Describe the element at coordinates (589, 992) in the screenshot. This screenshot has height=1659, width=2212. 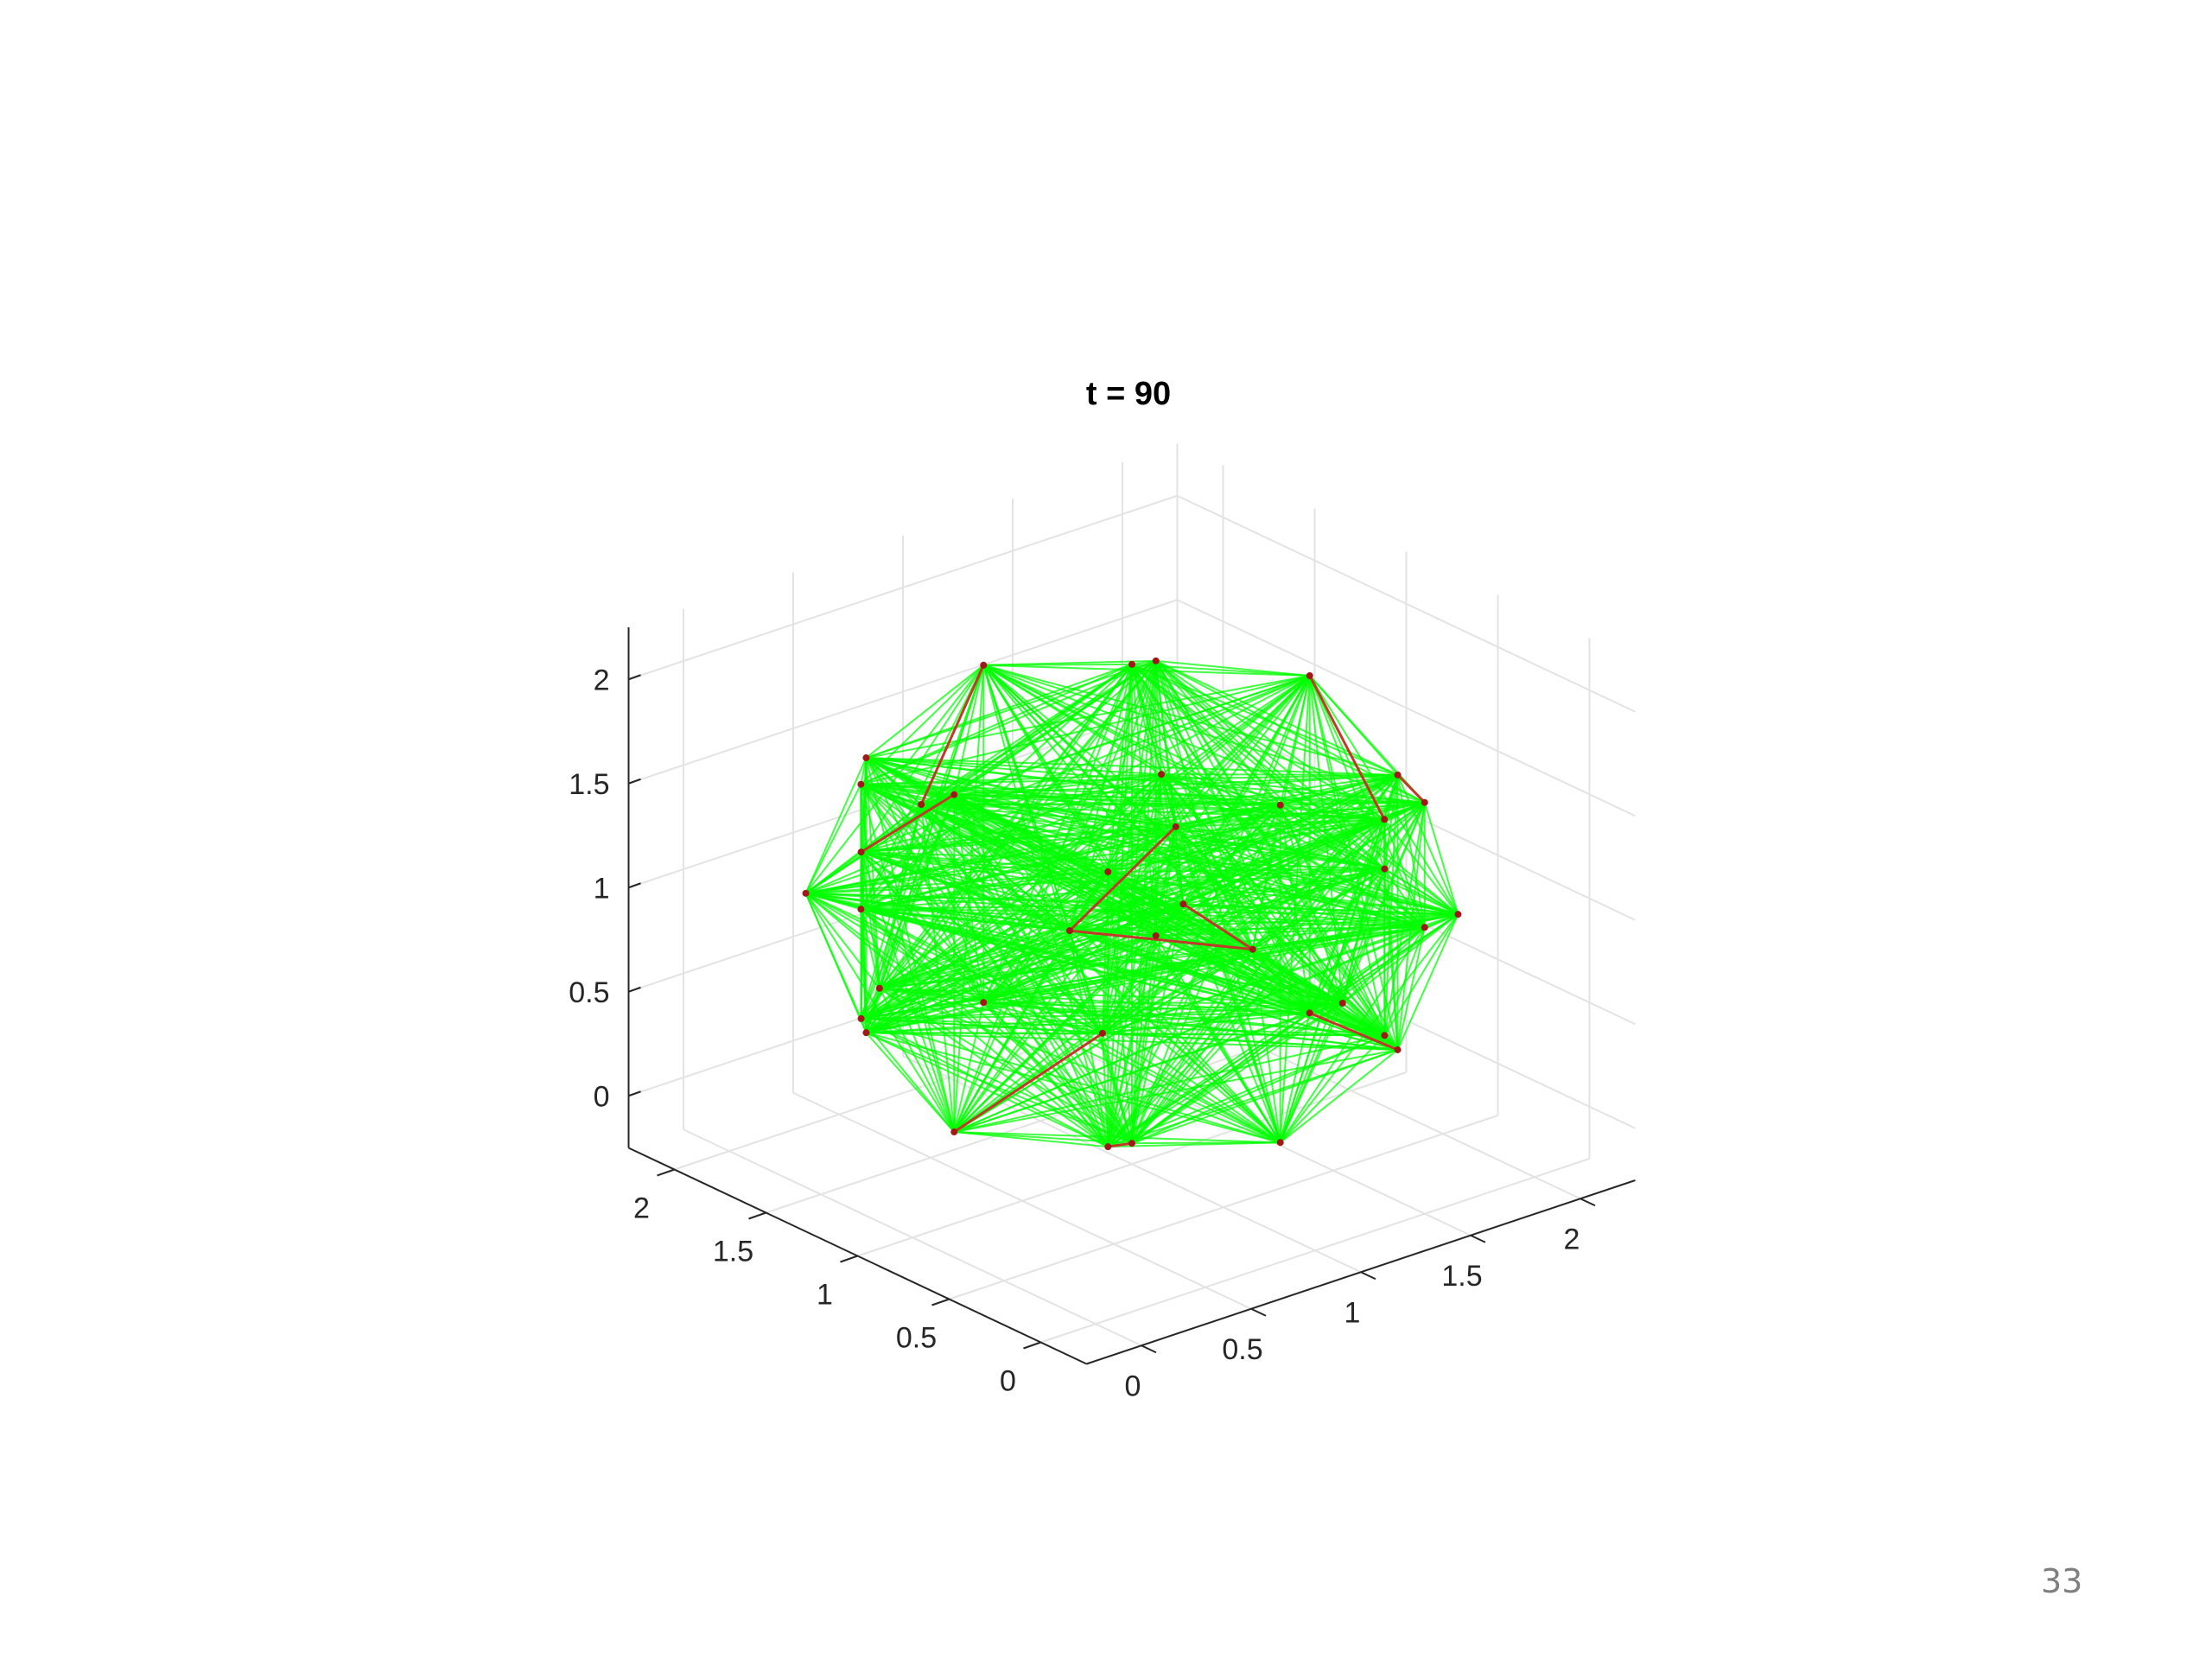
I see `z-tick-label: 0.5` at that location.